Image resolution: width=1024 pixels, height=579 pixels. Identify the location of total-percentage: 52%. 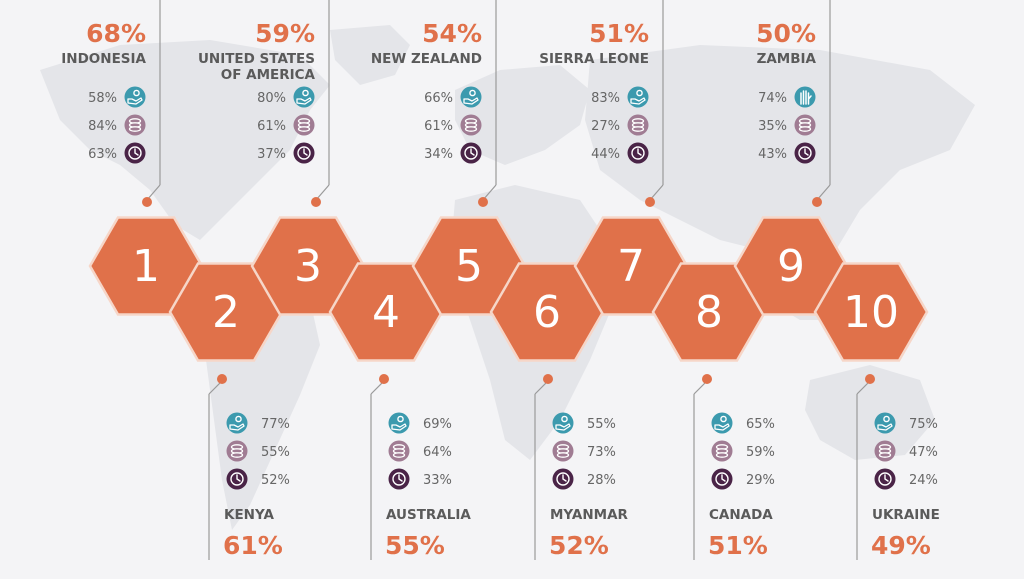
(579, 545).